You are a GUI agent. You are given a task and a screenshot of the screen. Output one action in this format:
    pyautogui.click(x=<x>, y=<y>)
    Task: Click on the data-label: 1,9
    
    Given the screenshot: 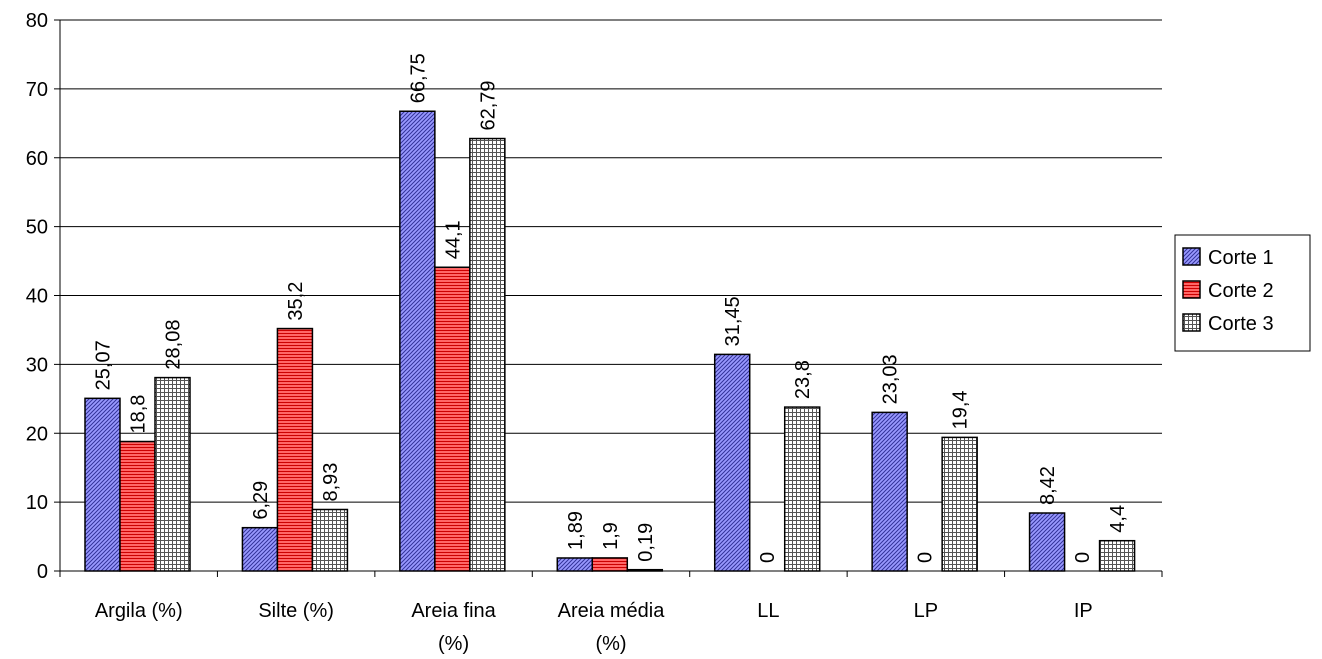 What is the action you would take?
    pyautogui.click(x=611, y=536)
    